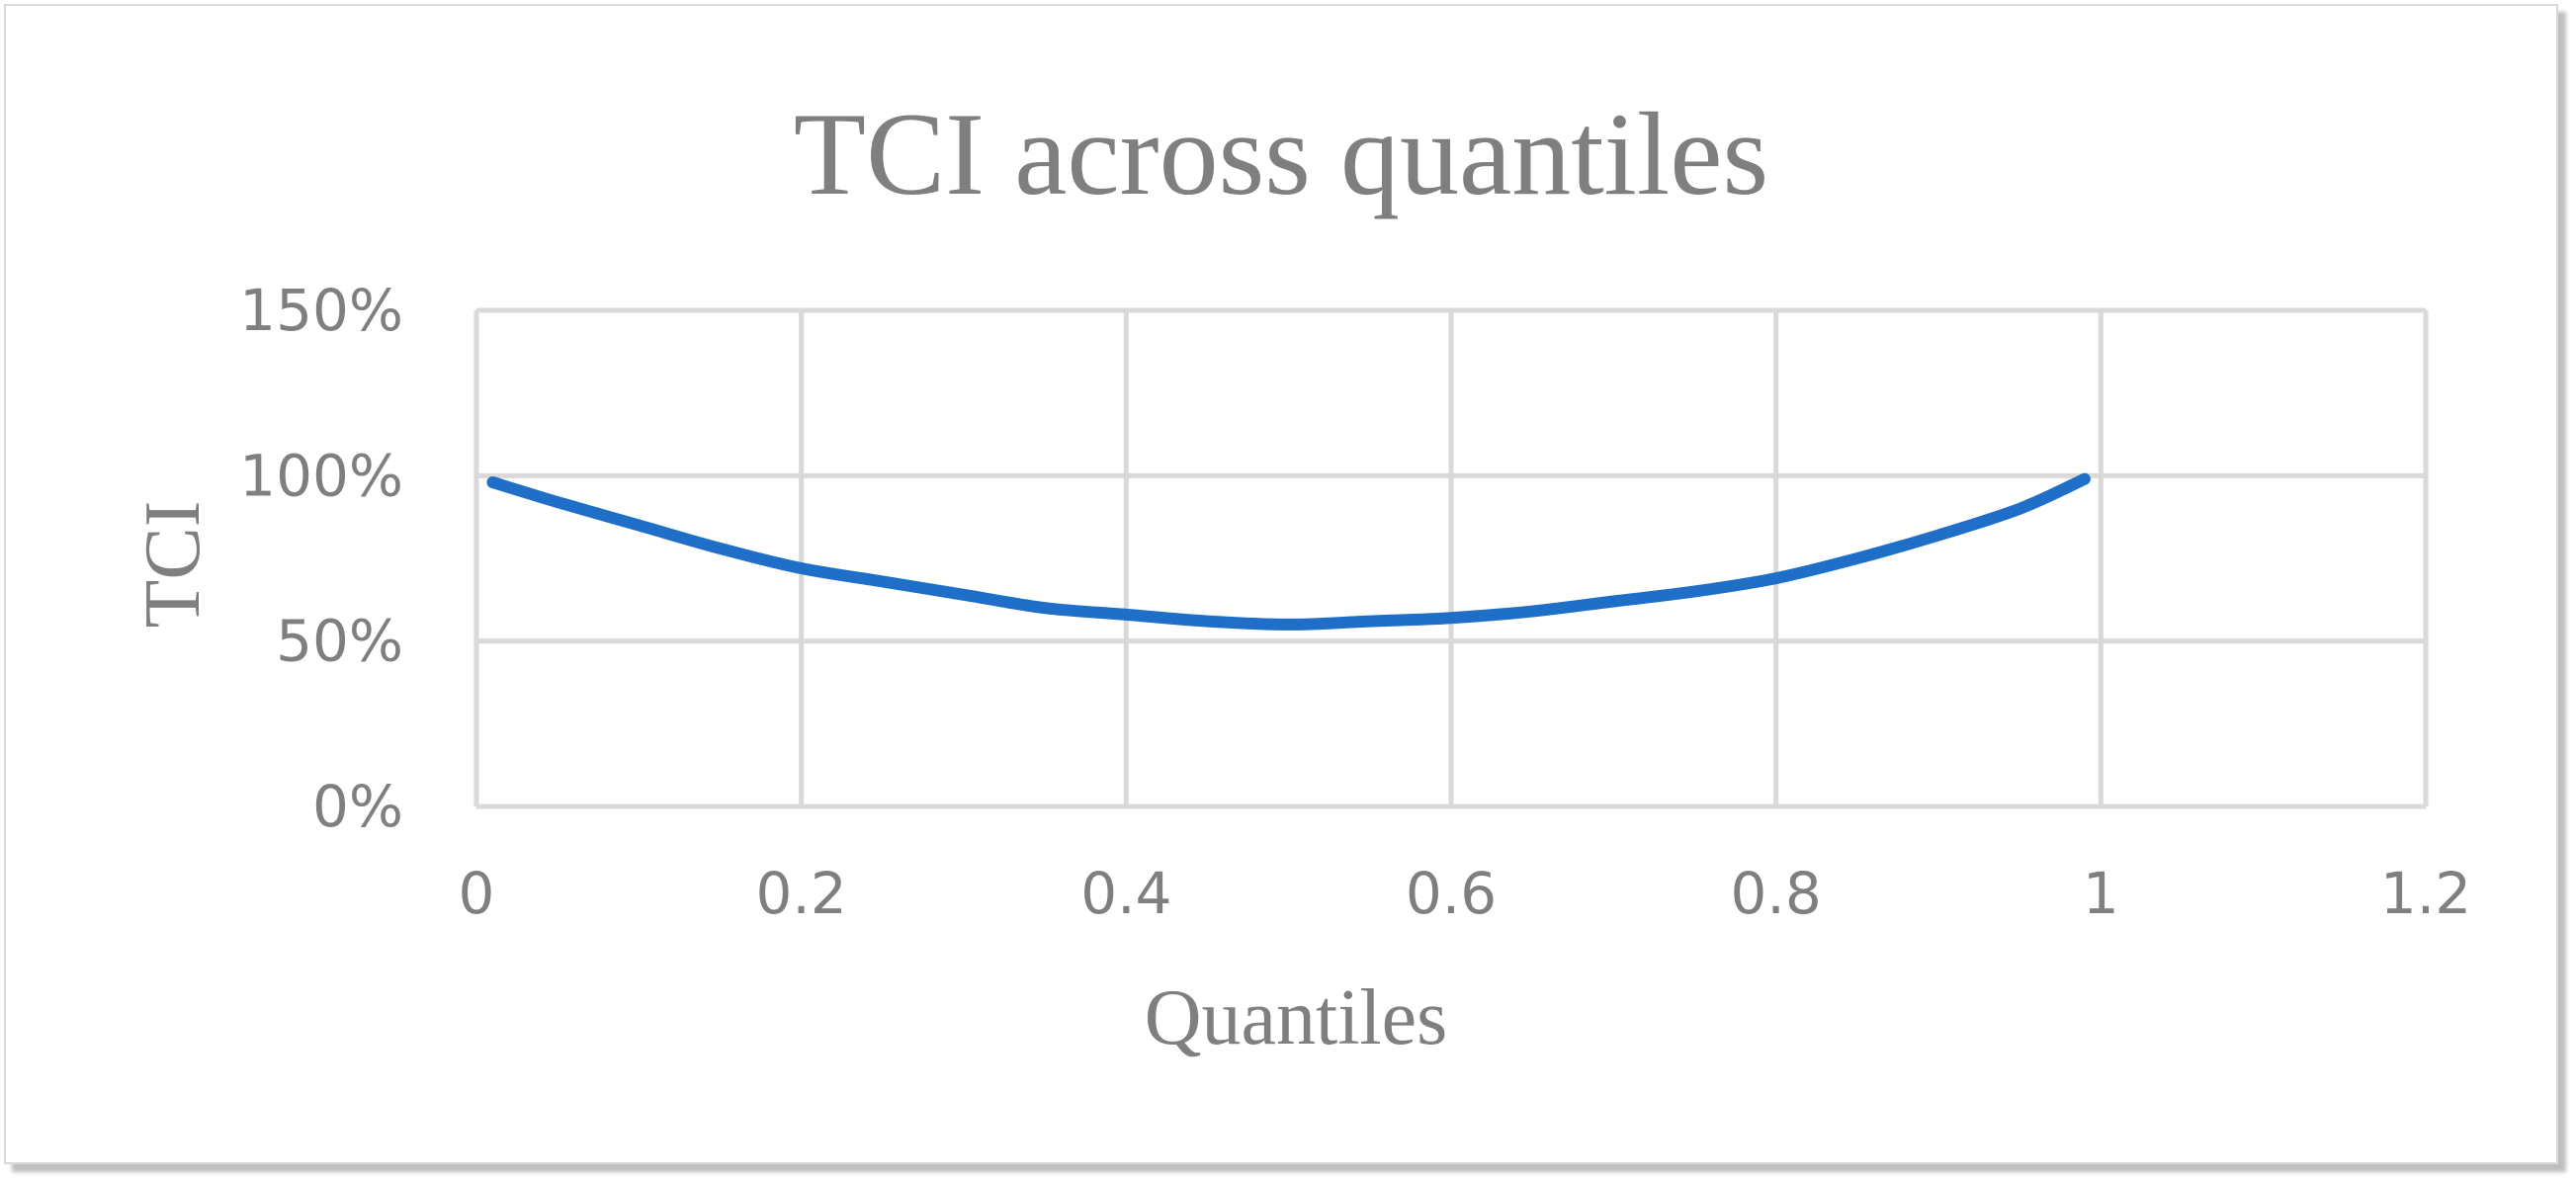  Describe the element at coordinates (357, 806) in the screenshot. I see `y-tick-label: 0%` at that location.